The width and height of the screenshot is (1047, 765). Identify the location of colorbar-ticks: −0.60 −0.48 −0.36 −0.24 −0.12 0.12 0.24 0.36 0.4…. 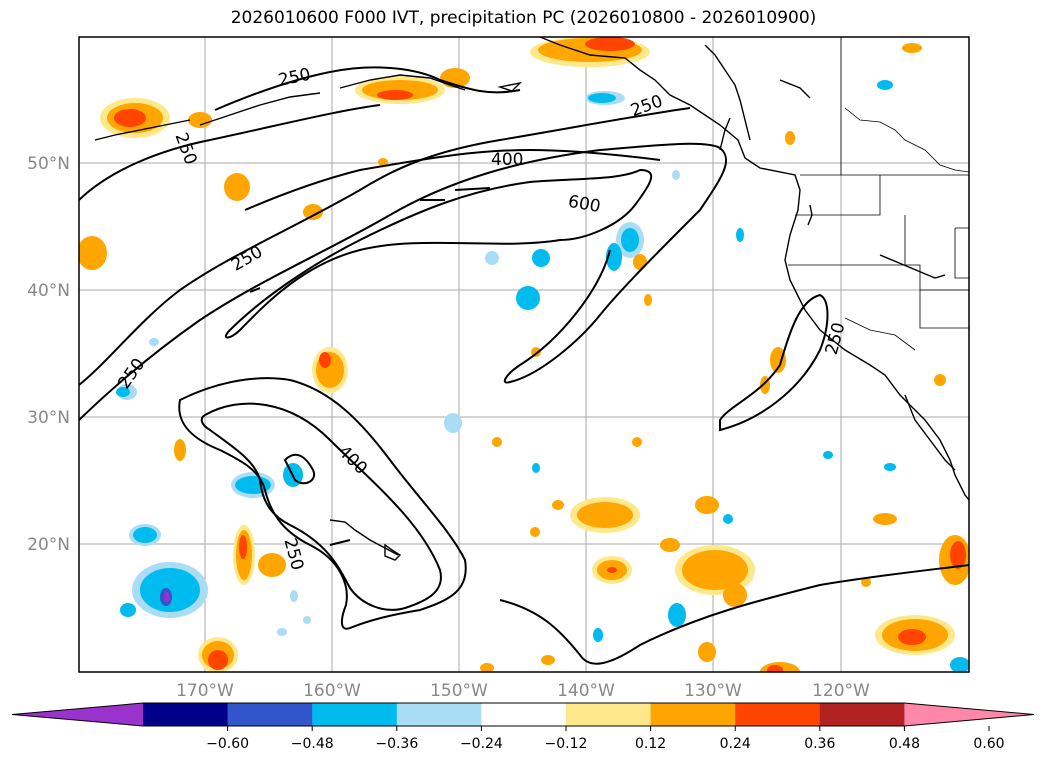
(605, 739).